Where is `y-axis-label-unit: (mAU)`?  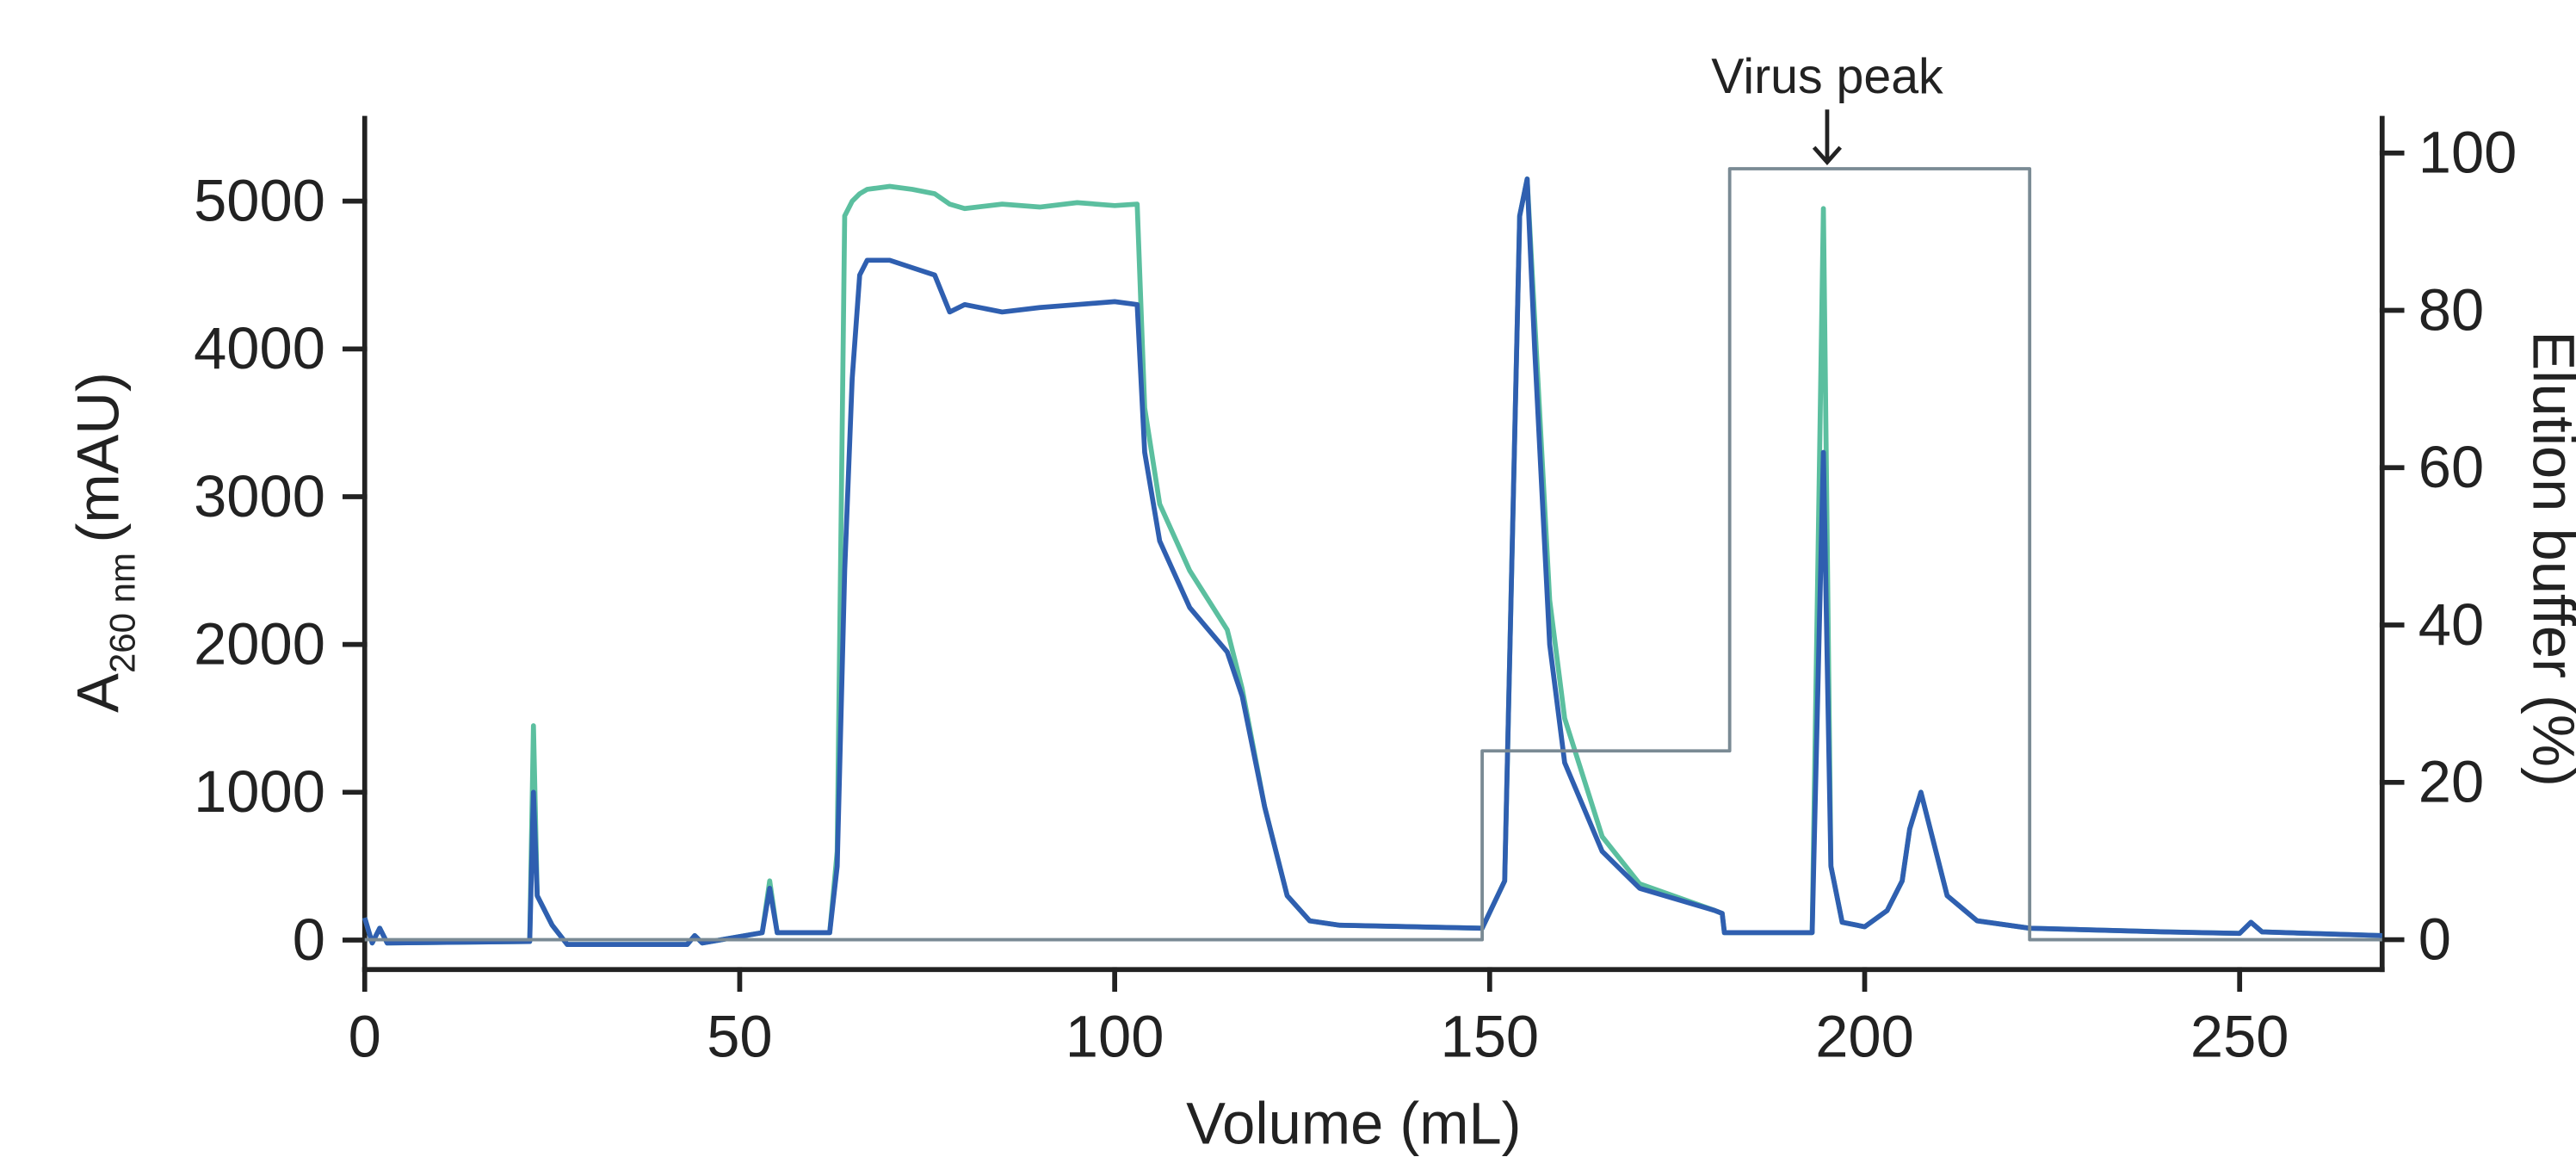
y-axis-label-unit: (mAU) is located at coordinates (98, 457).